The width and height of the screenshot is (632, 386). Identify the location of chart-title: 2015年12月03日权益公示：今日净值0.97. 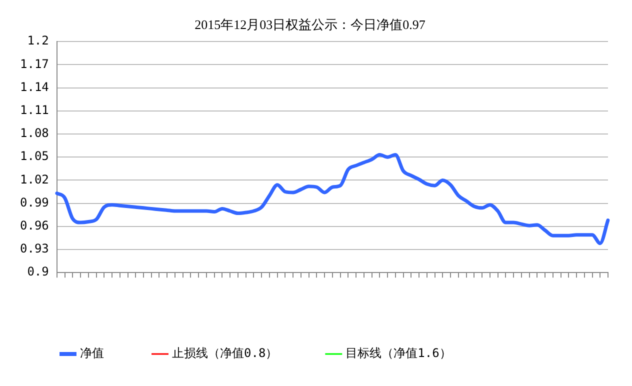
(310, 24).